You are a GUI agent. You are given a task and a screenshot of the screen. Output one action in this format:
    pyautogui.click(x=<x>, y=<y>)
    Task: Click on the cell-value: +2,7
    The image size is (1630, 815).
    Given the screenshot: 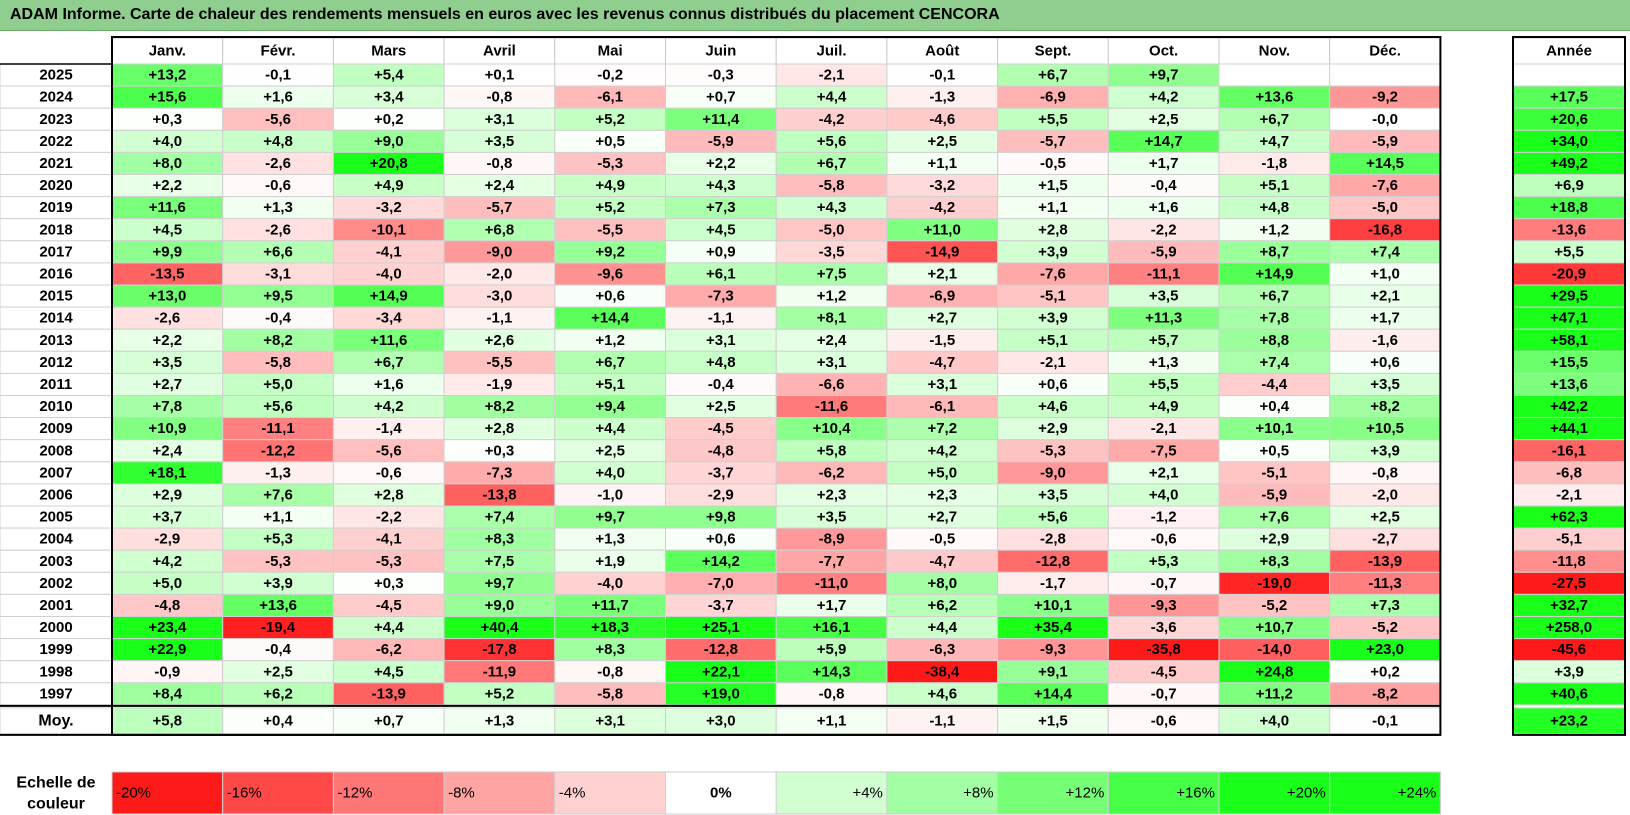 What is the action you would take?
    pyautogui.click(x=942, y=318)
    